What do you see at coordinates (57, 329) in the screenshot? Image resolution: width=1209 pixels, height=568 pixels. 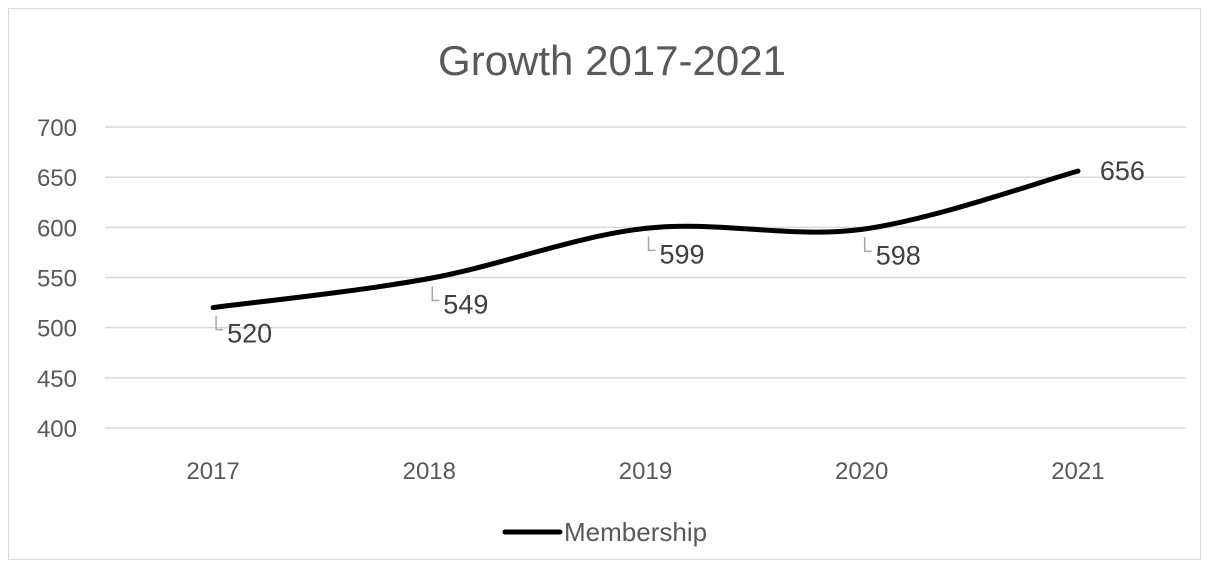 I see `y-tick-label: 500` at bounding box center [57, 329].